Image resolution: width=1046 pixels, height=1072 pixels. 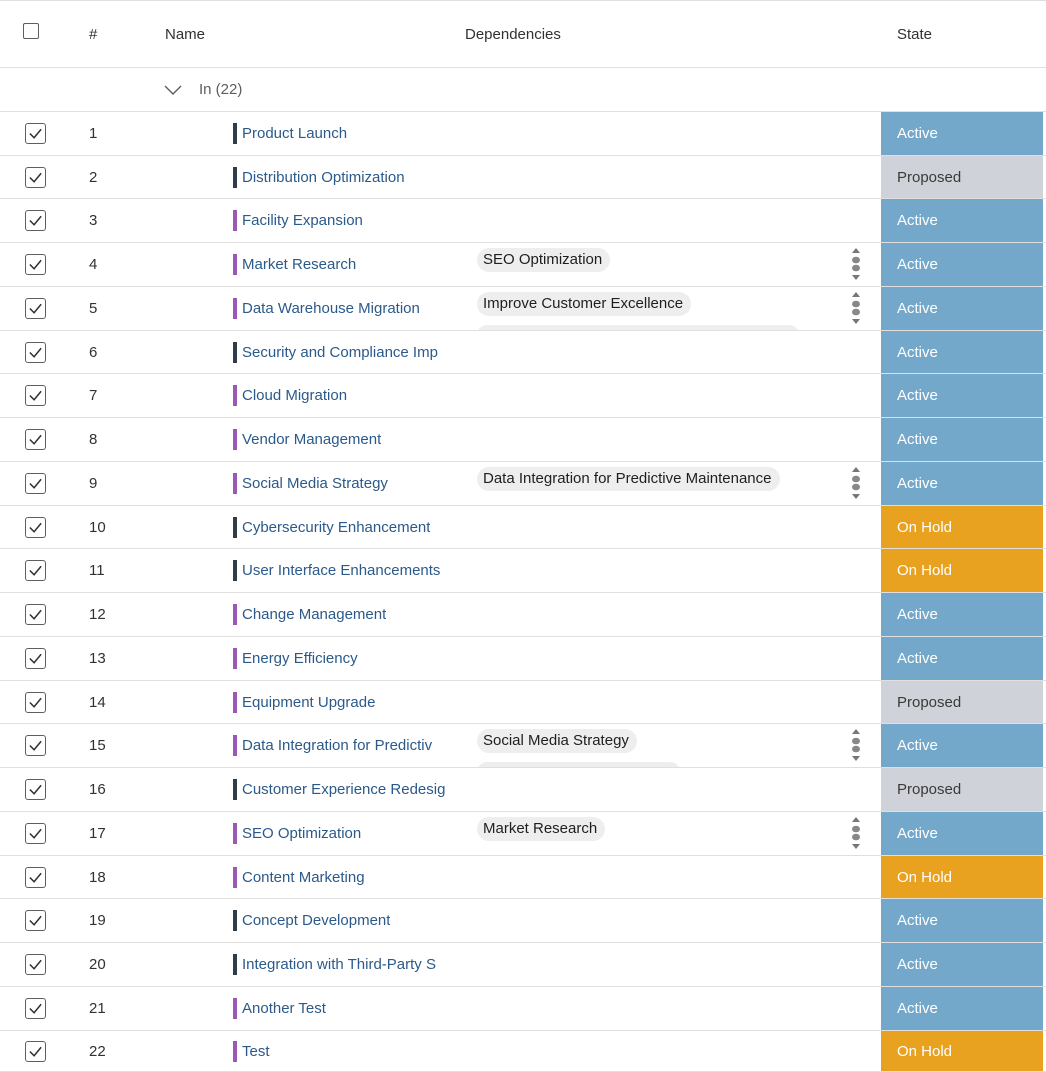 What do you see at coordinates (523, 90) in the screenshot?
I see `group-row: In (22)` at bounding box center [523, 90].